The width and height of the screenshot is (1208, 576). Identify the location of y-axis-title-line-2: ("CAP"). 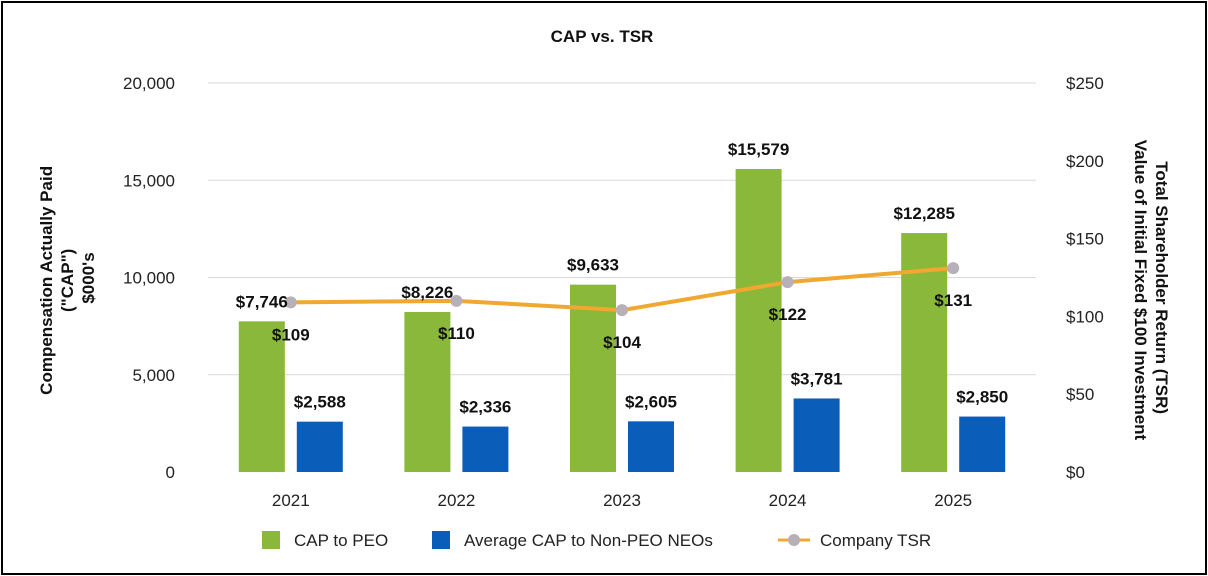
(67, 280).